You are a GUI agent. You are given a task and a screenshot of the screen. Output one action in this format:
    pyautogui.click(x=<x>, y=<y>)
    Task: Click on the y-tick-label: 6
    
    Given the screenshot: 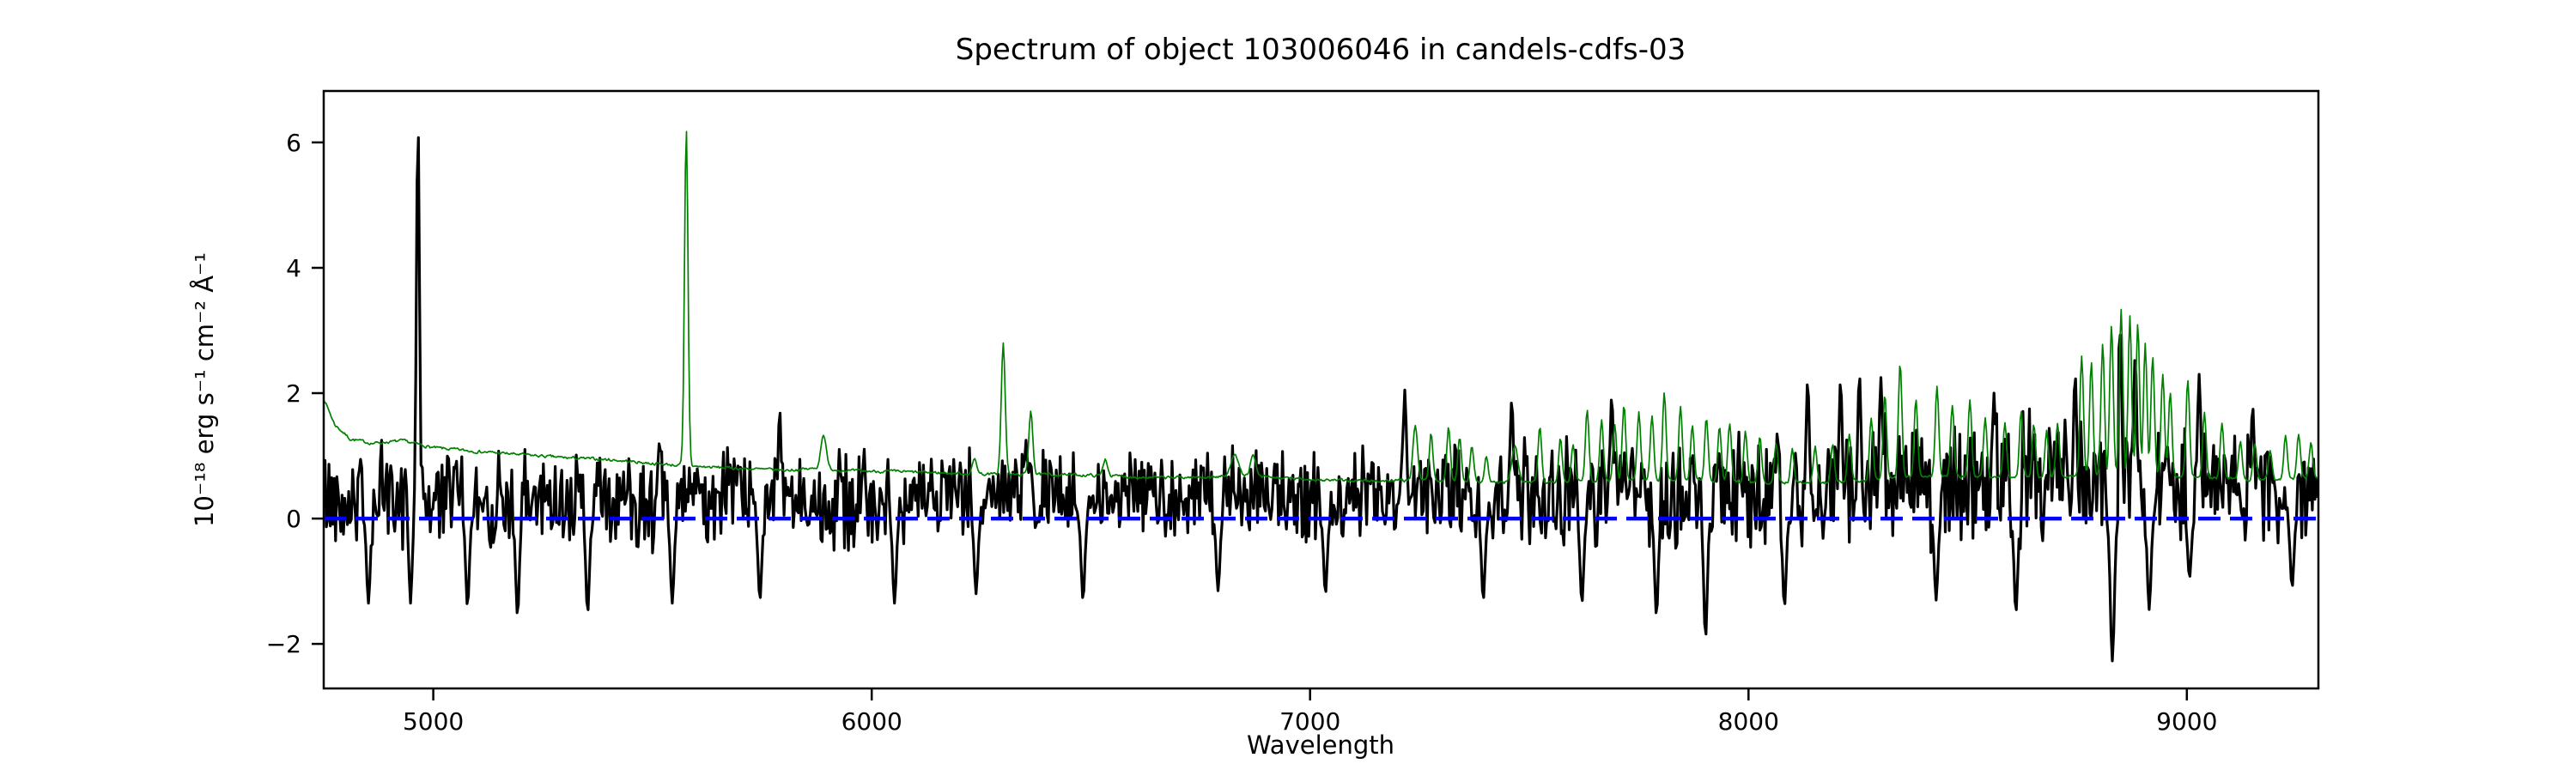 What is the action you would take?
    pyautogui.click(x=293, y=143)
    